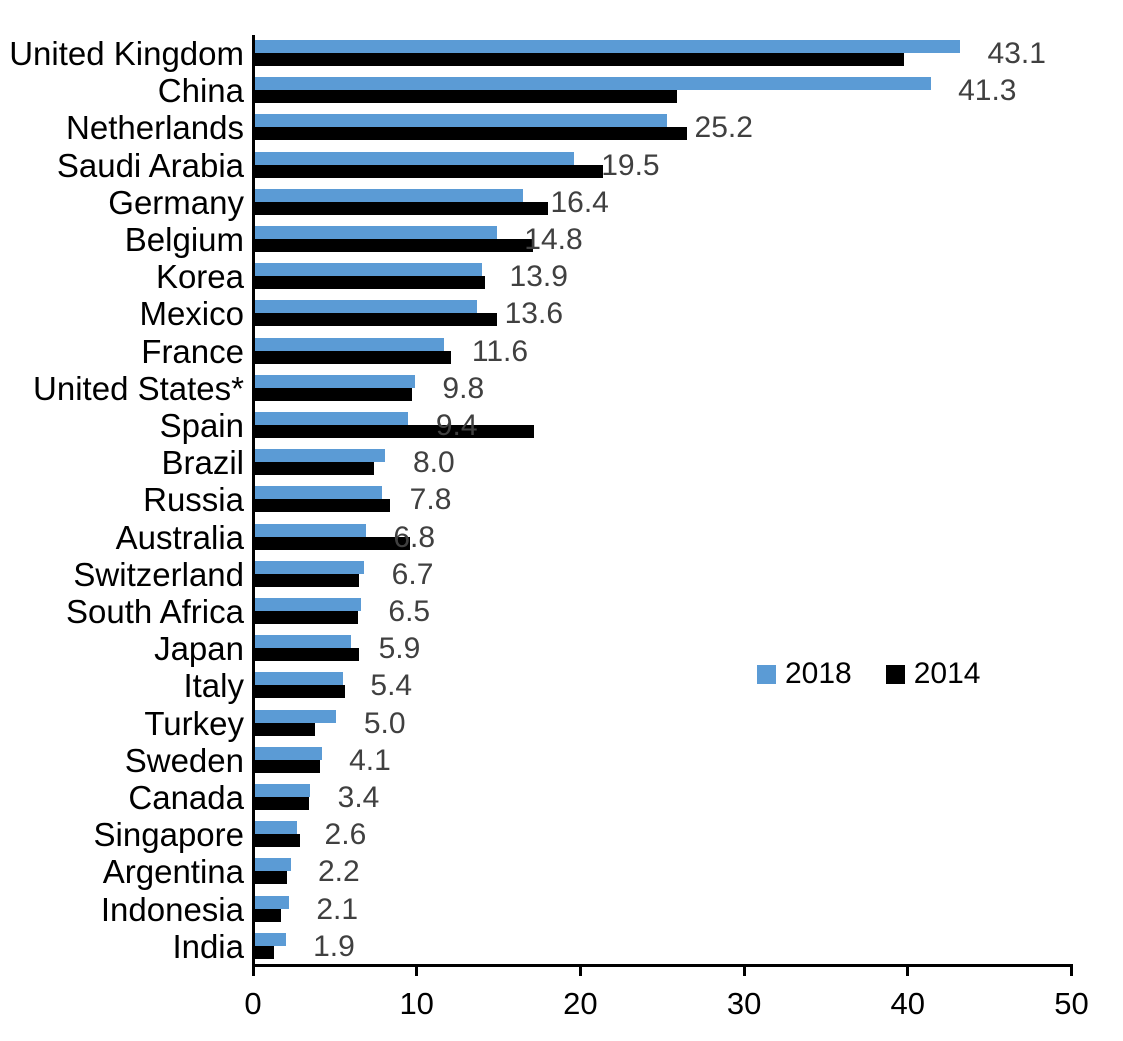 This screenshot has height=1041, width=1123. What do you see at coordinates (561, 239) in the screenshot?
I see `category-row-belgium: Belgium 14.8` at bounding box center [561, 239].